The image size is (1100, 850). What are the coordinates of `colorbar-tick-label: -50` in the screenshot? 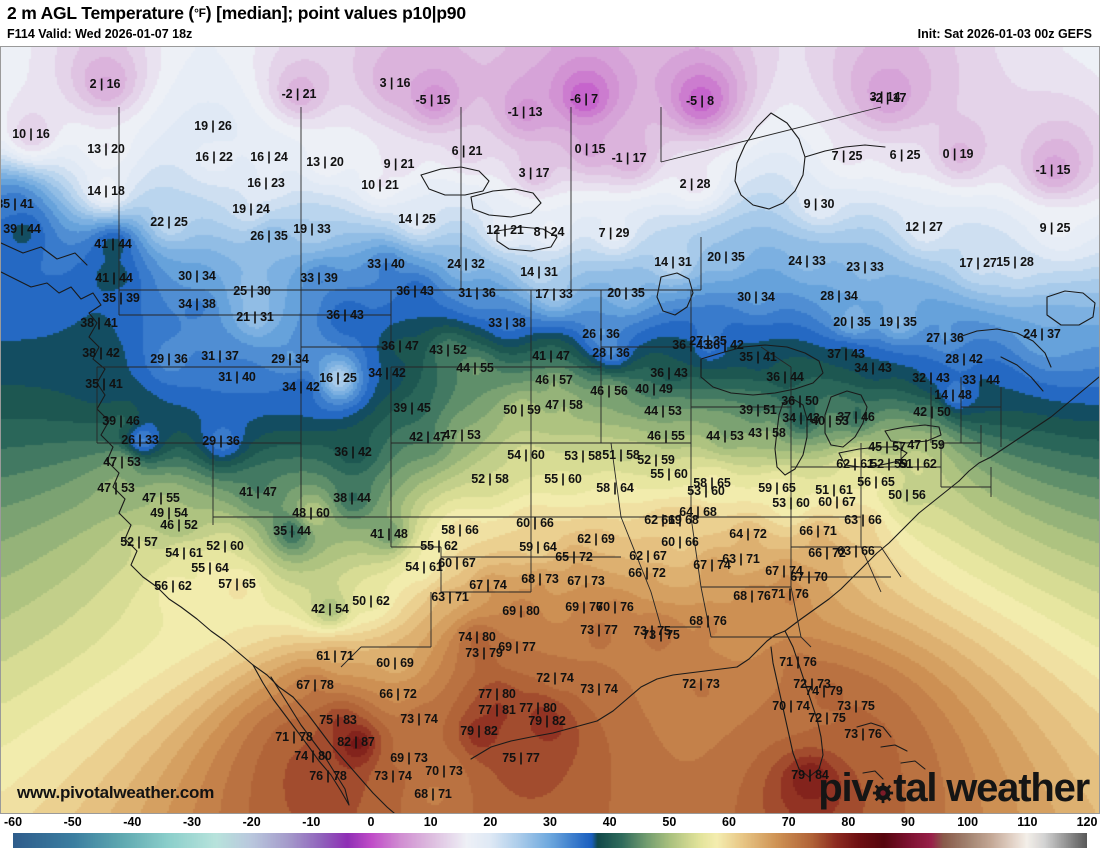 It's located at (72, 822).